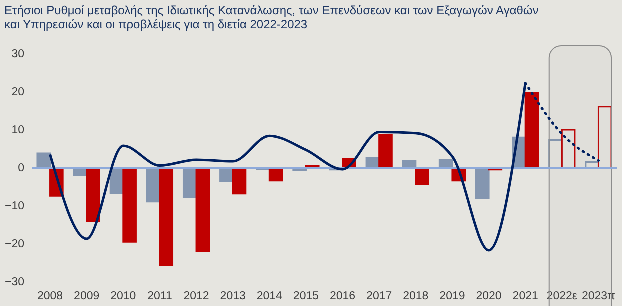 The image size is (622, 306). Describe the element at coordinates (453, 296) in the screenshot. I see `x-tick-label: 2019` at that location.